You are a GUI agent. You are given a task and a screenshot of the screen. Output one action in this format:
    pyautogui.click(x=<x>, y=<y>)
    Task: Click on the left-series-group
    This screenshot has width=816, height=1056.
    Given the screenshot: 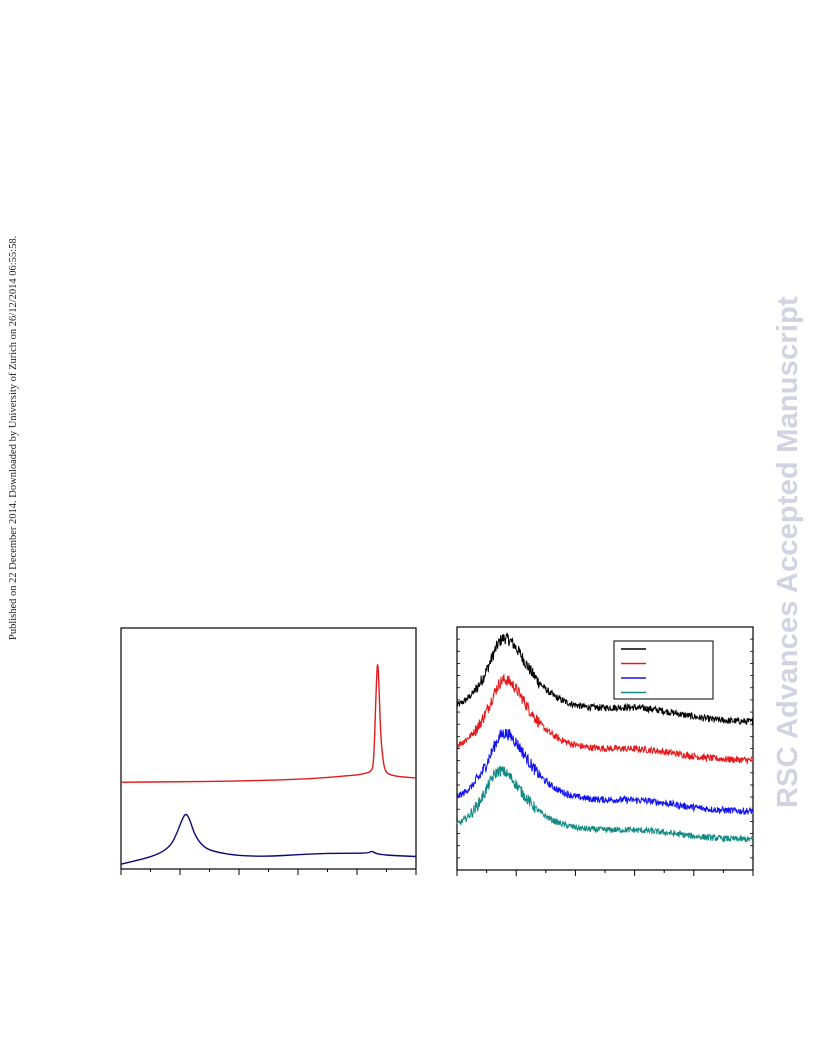 What is the action you would take?
    pyautogui.click(x=268, y=764)
    